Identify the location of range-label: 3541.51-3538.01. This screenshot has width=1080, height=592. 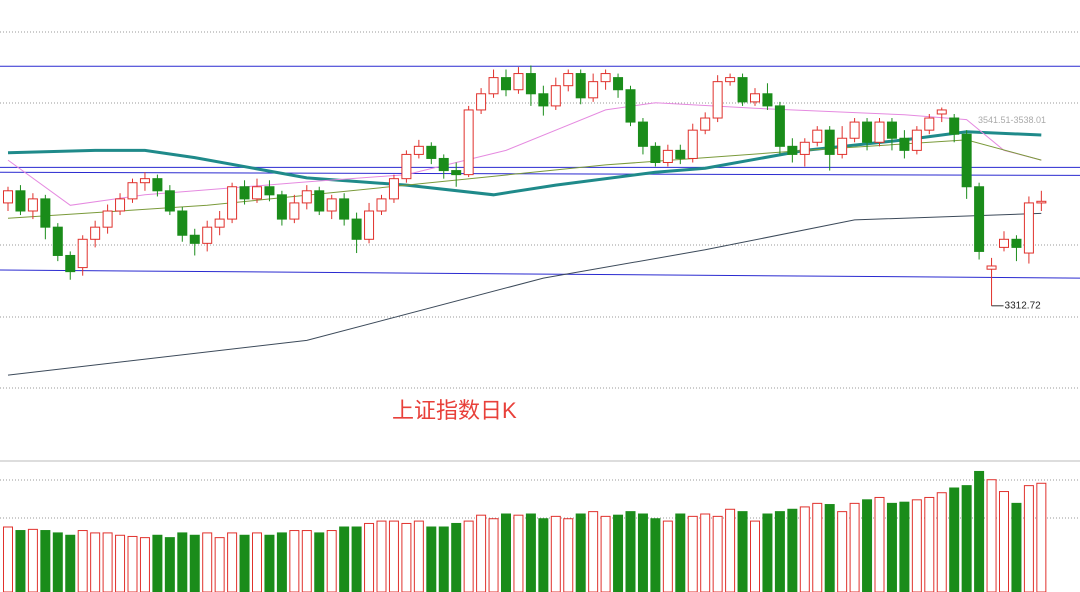
(1012, 120).